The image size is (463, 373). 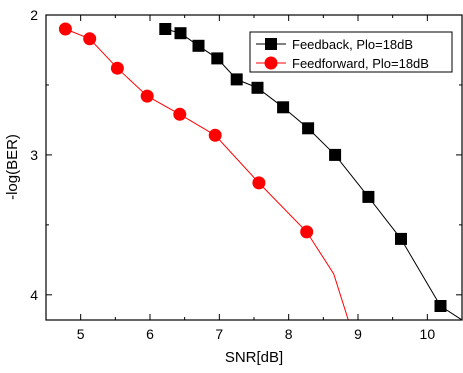 What do you see at coordinates (360, 63) in the screenshot?
I see `legend-label-feedforward: Feedforward, Plo=18dB` at bounding box center [360, 63].